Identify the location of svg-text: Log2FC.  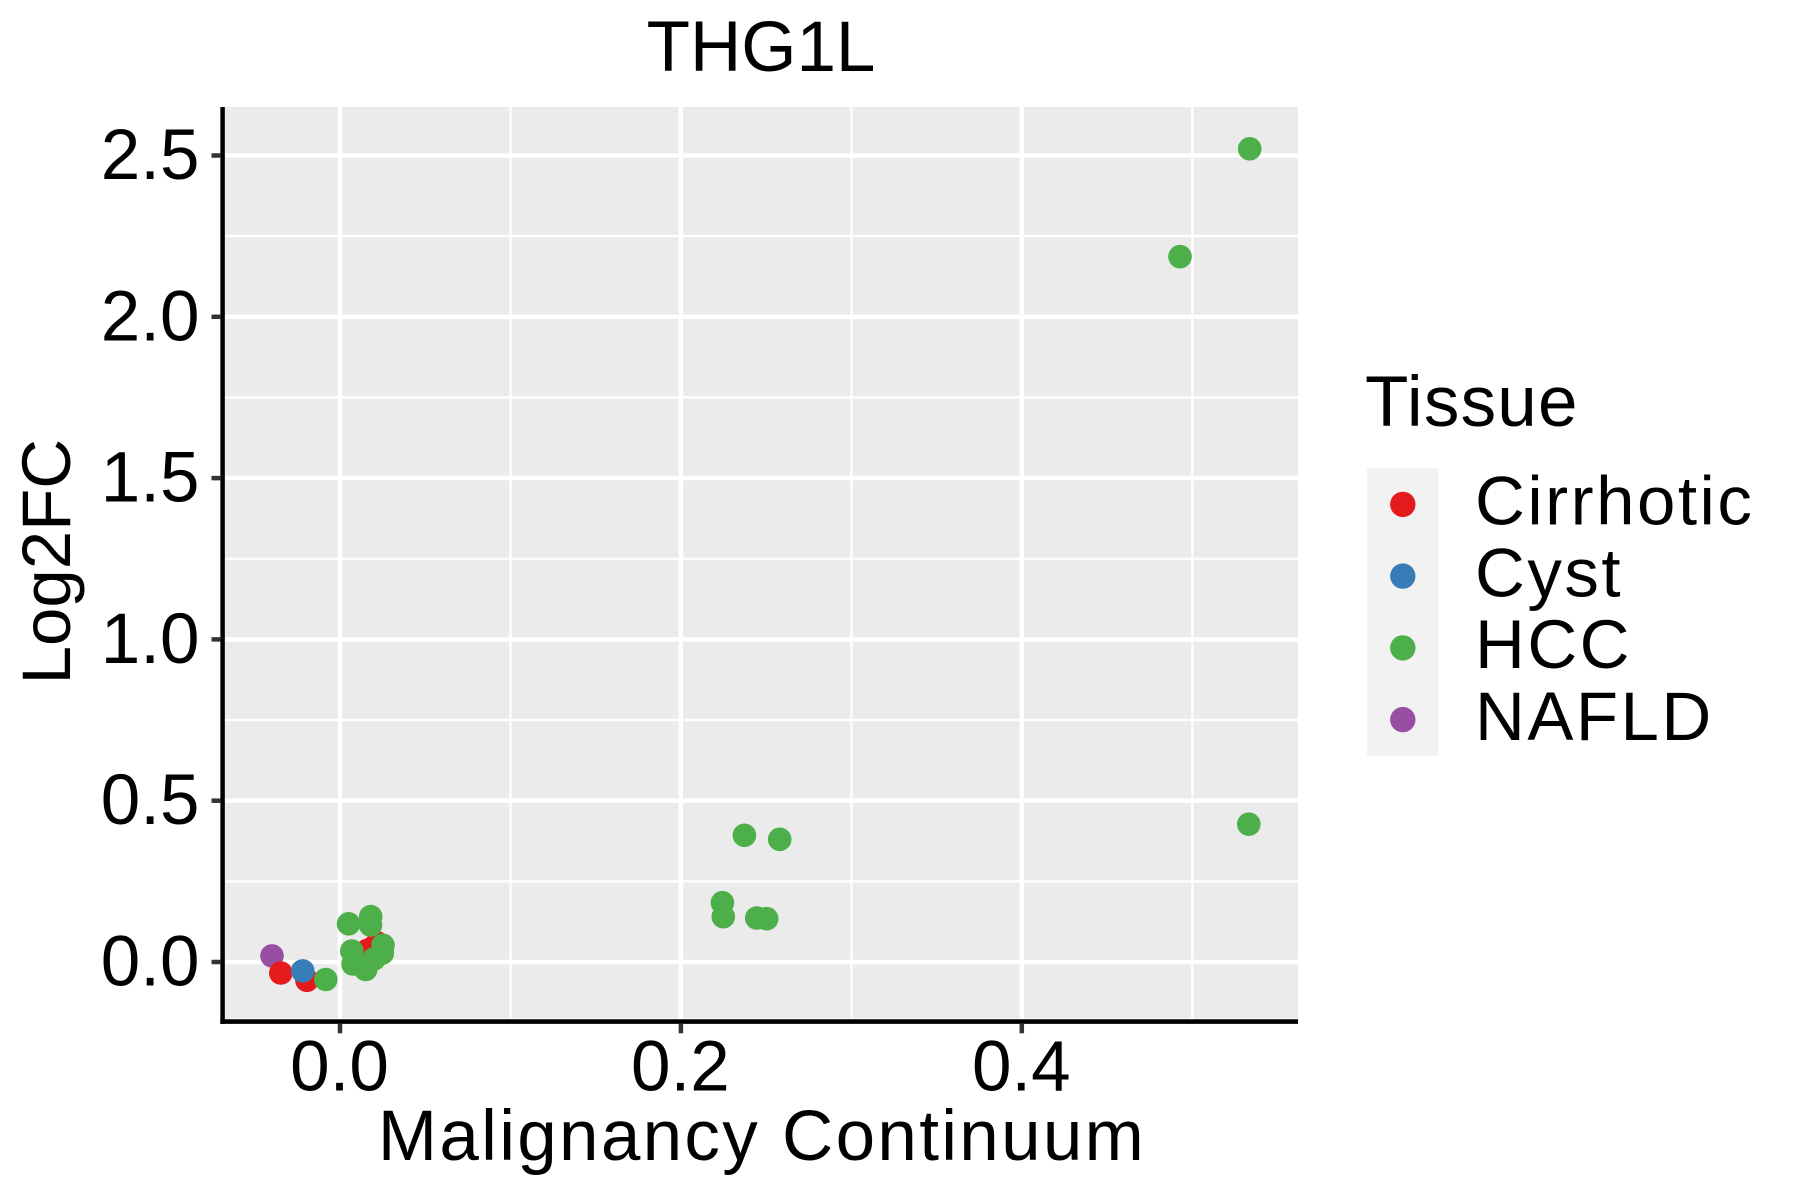
(46, 561).